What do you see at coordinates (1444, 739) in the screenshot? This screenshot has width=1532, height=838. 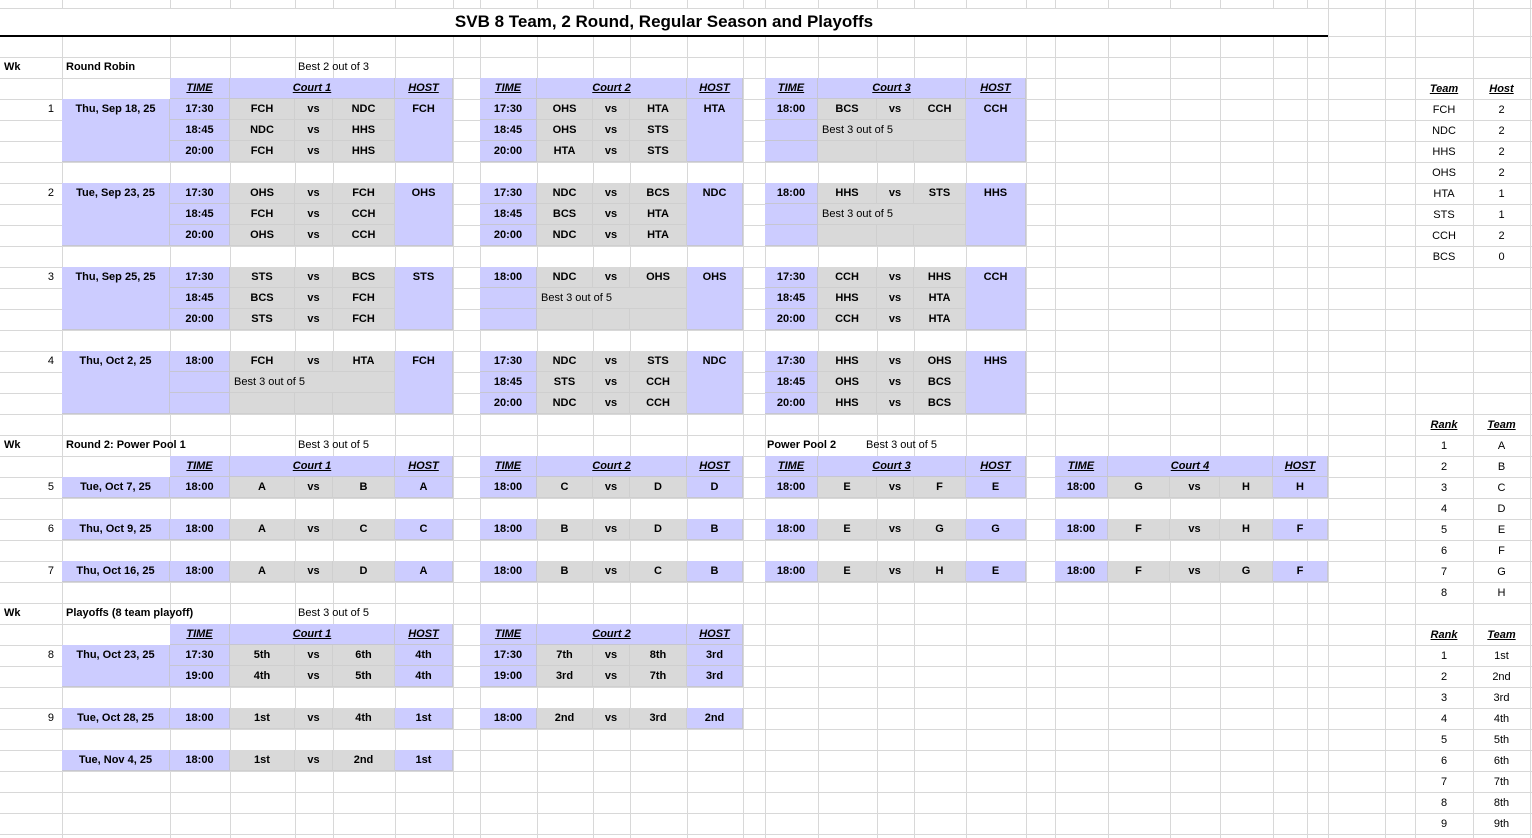 I see `side-table-cell: 5` at bounding box center [1444, 739].